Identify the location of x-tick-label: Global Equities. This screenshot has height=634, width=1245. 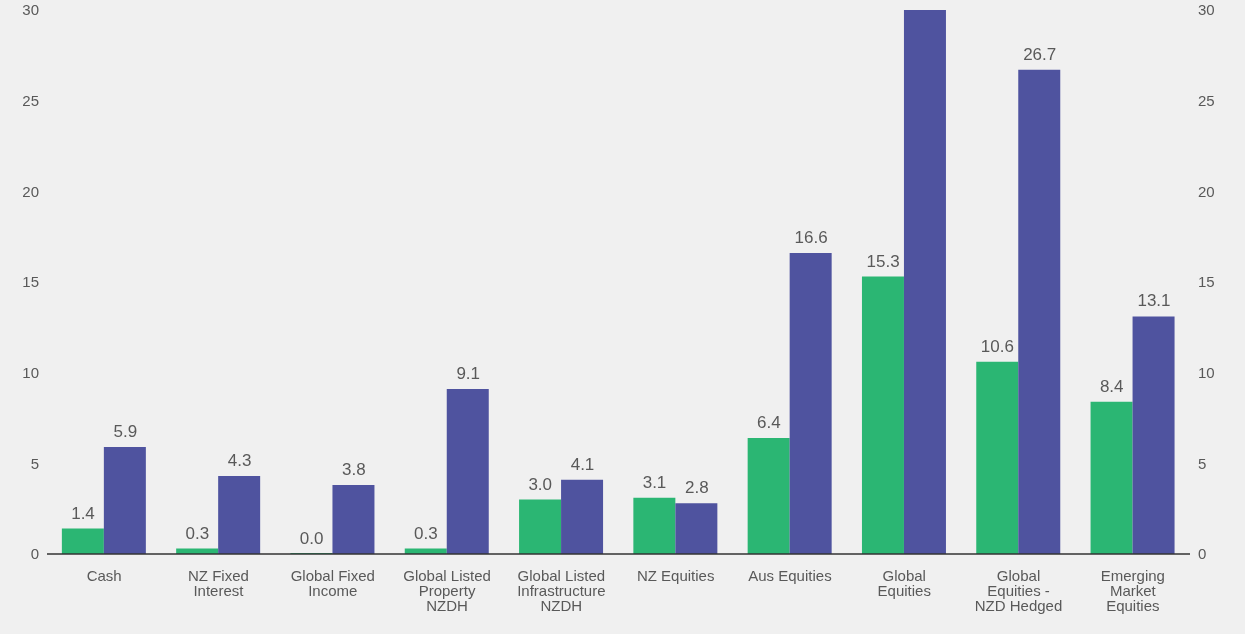
(904, 582).